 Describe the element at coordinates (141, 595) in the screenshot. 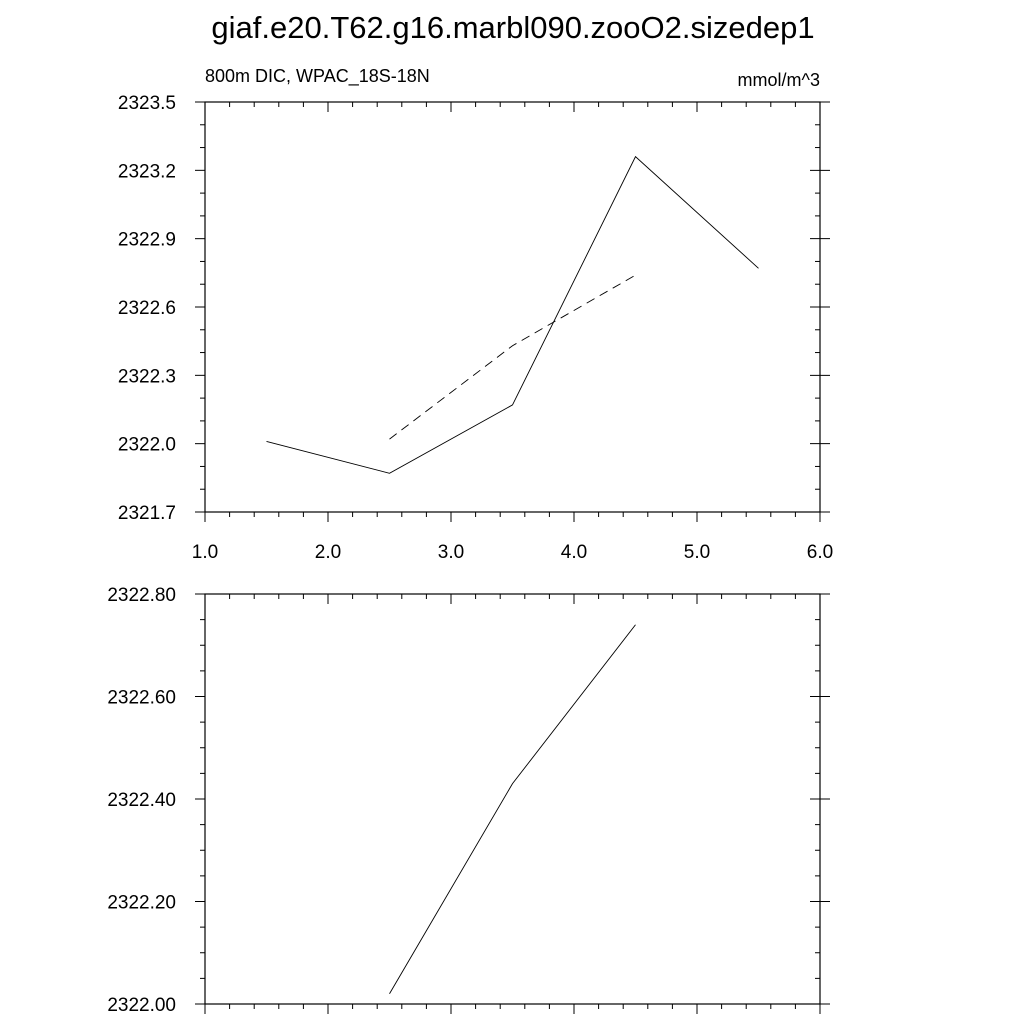

I see `bottom-panel-y-tick-label: 2322.80` at that location.